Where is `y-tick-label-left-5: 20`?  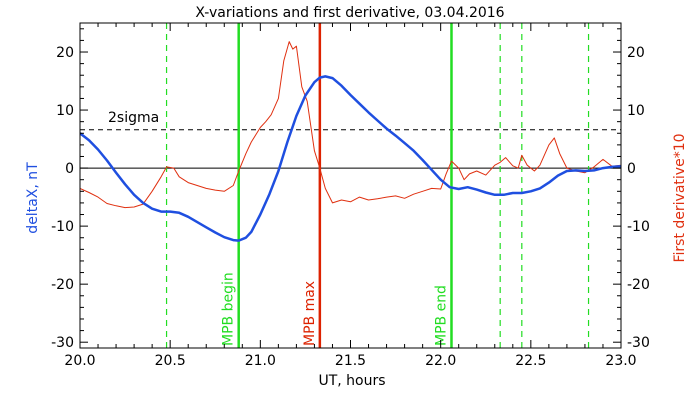
y-tick-label-left-5: 20 is located at coordinates (65, 53).